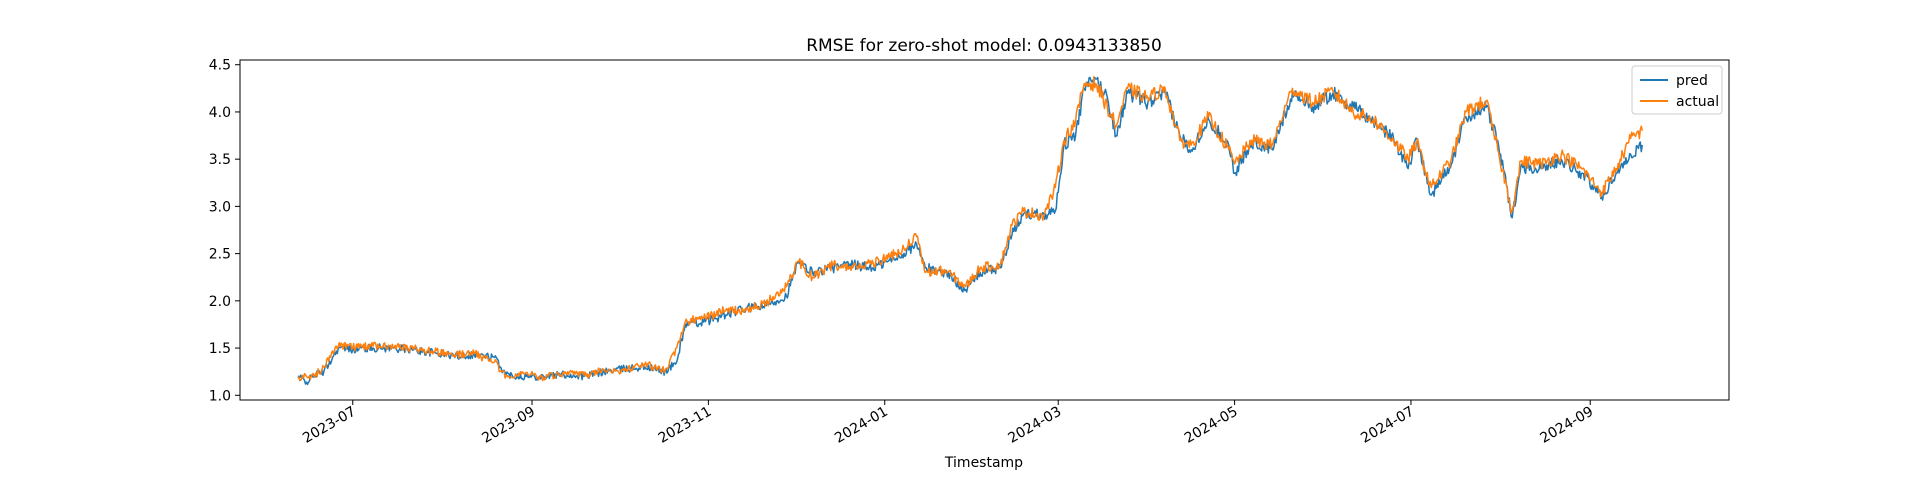  What do you see at coordinates (220, 207) in the screenshot?
I see `y-tick-label: 3.0` at bounding box center [220, 207].